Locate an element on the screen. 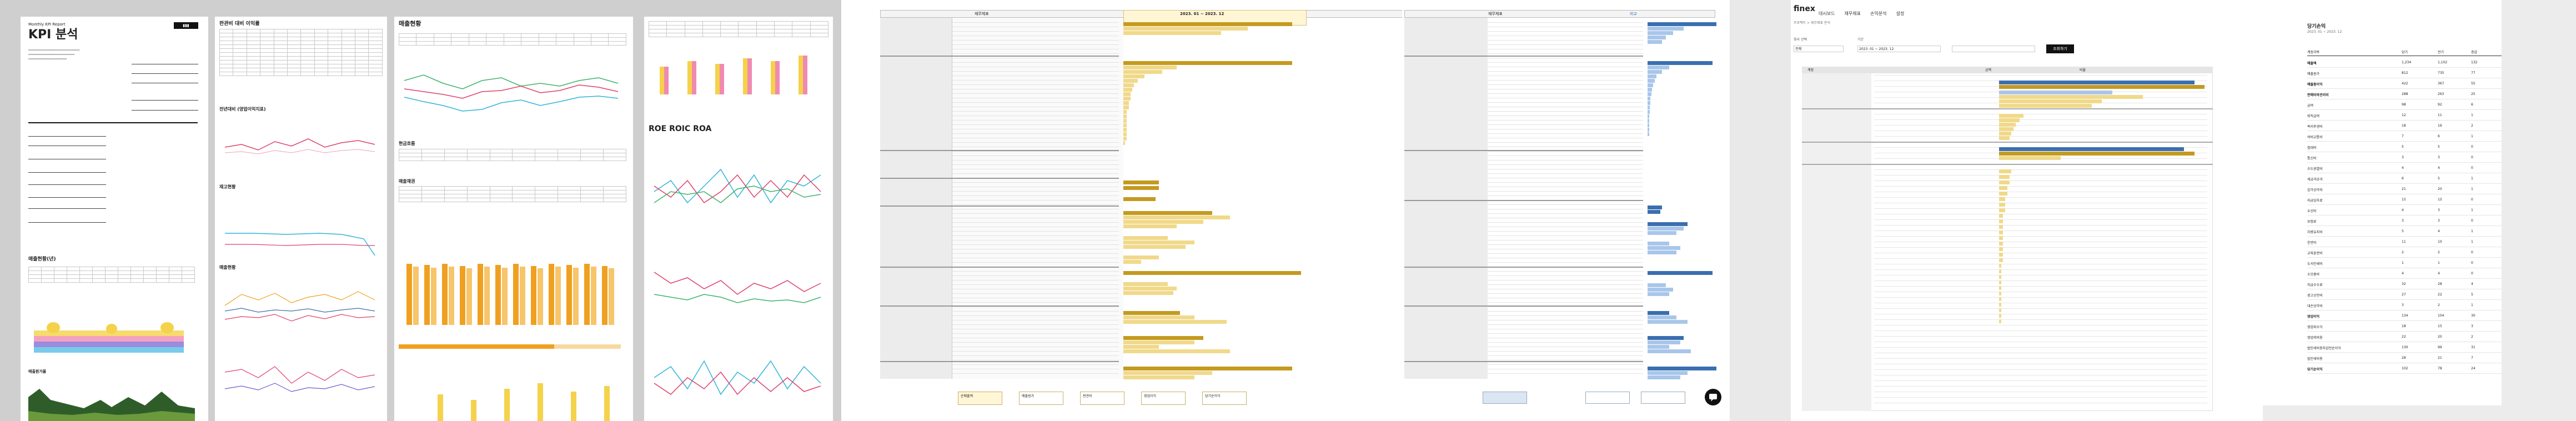 This screenshot has height=421, width=2576. income-value: 11 is located at coordinates (2440, 115).